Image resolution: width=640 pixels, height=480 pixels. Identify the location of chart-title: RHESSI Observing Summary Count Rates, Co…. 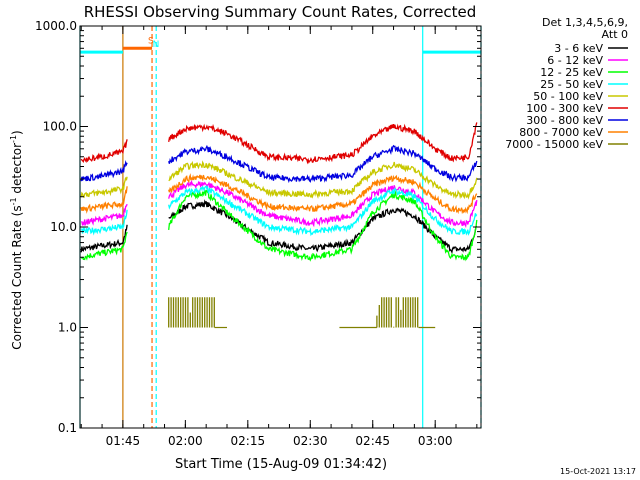
(280, 12).